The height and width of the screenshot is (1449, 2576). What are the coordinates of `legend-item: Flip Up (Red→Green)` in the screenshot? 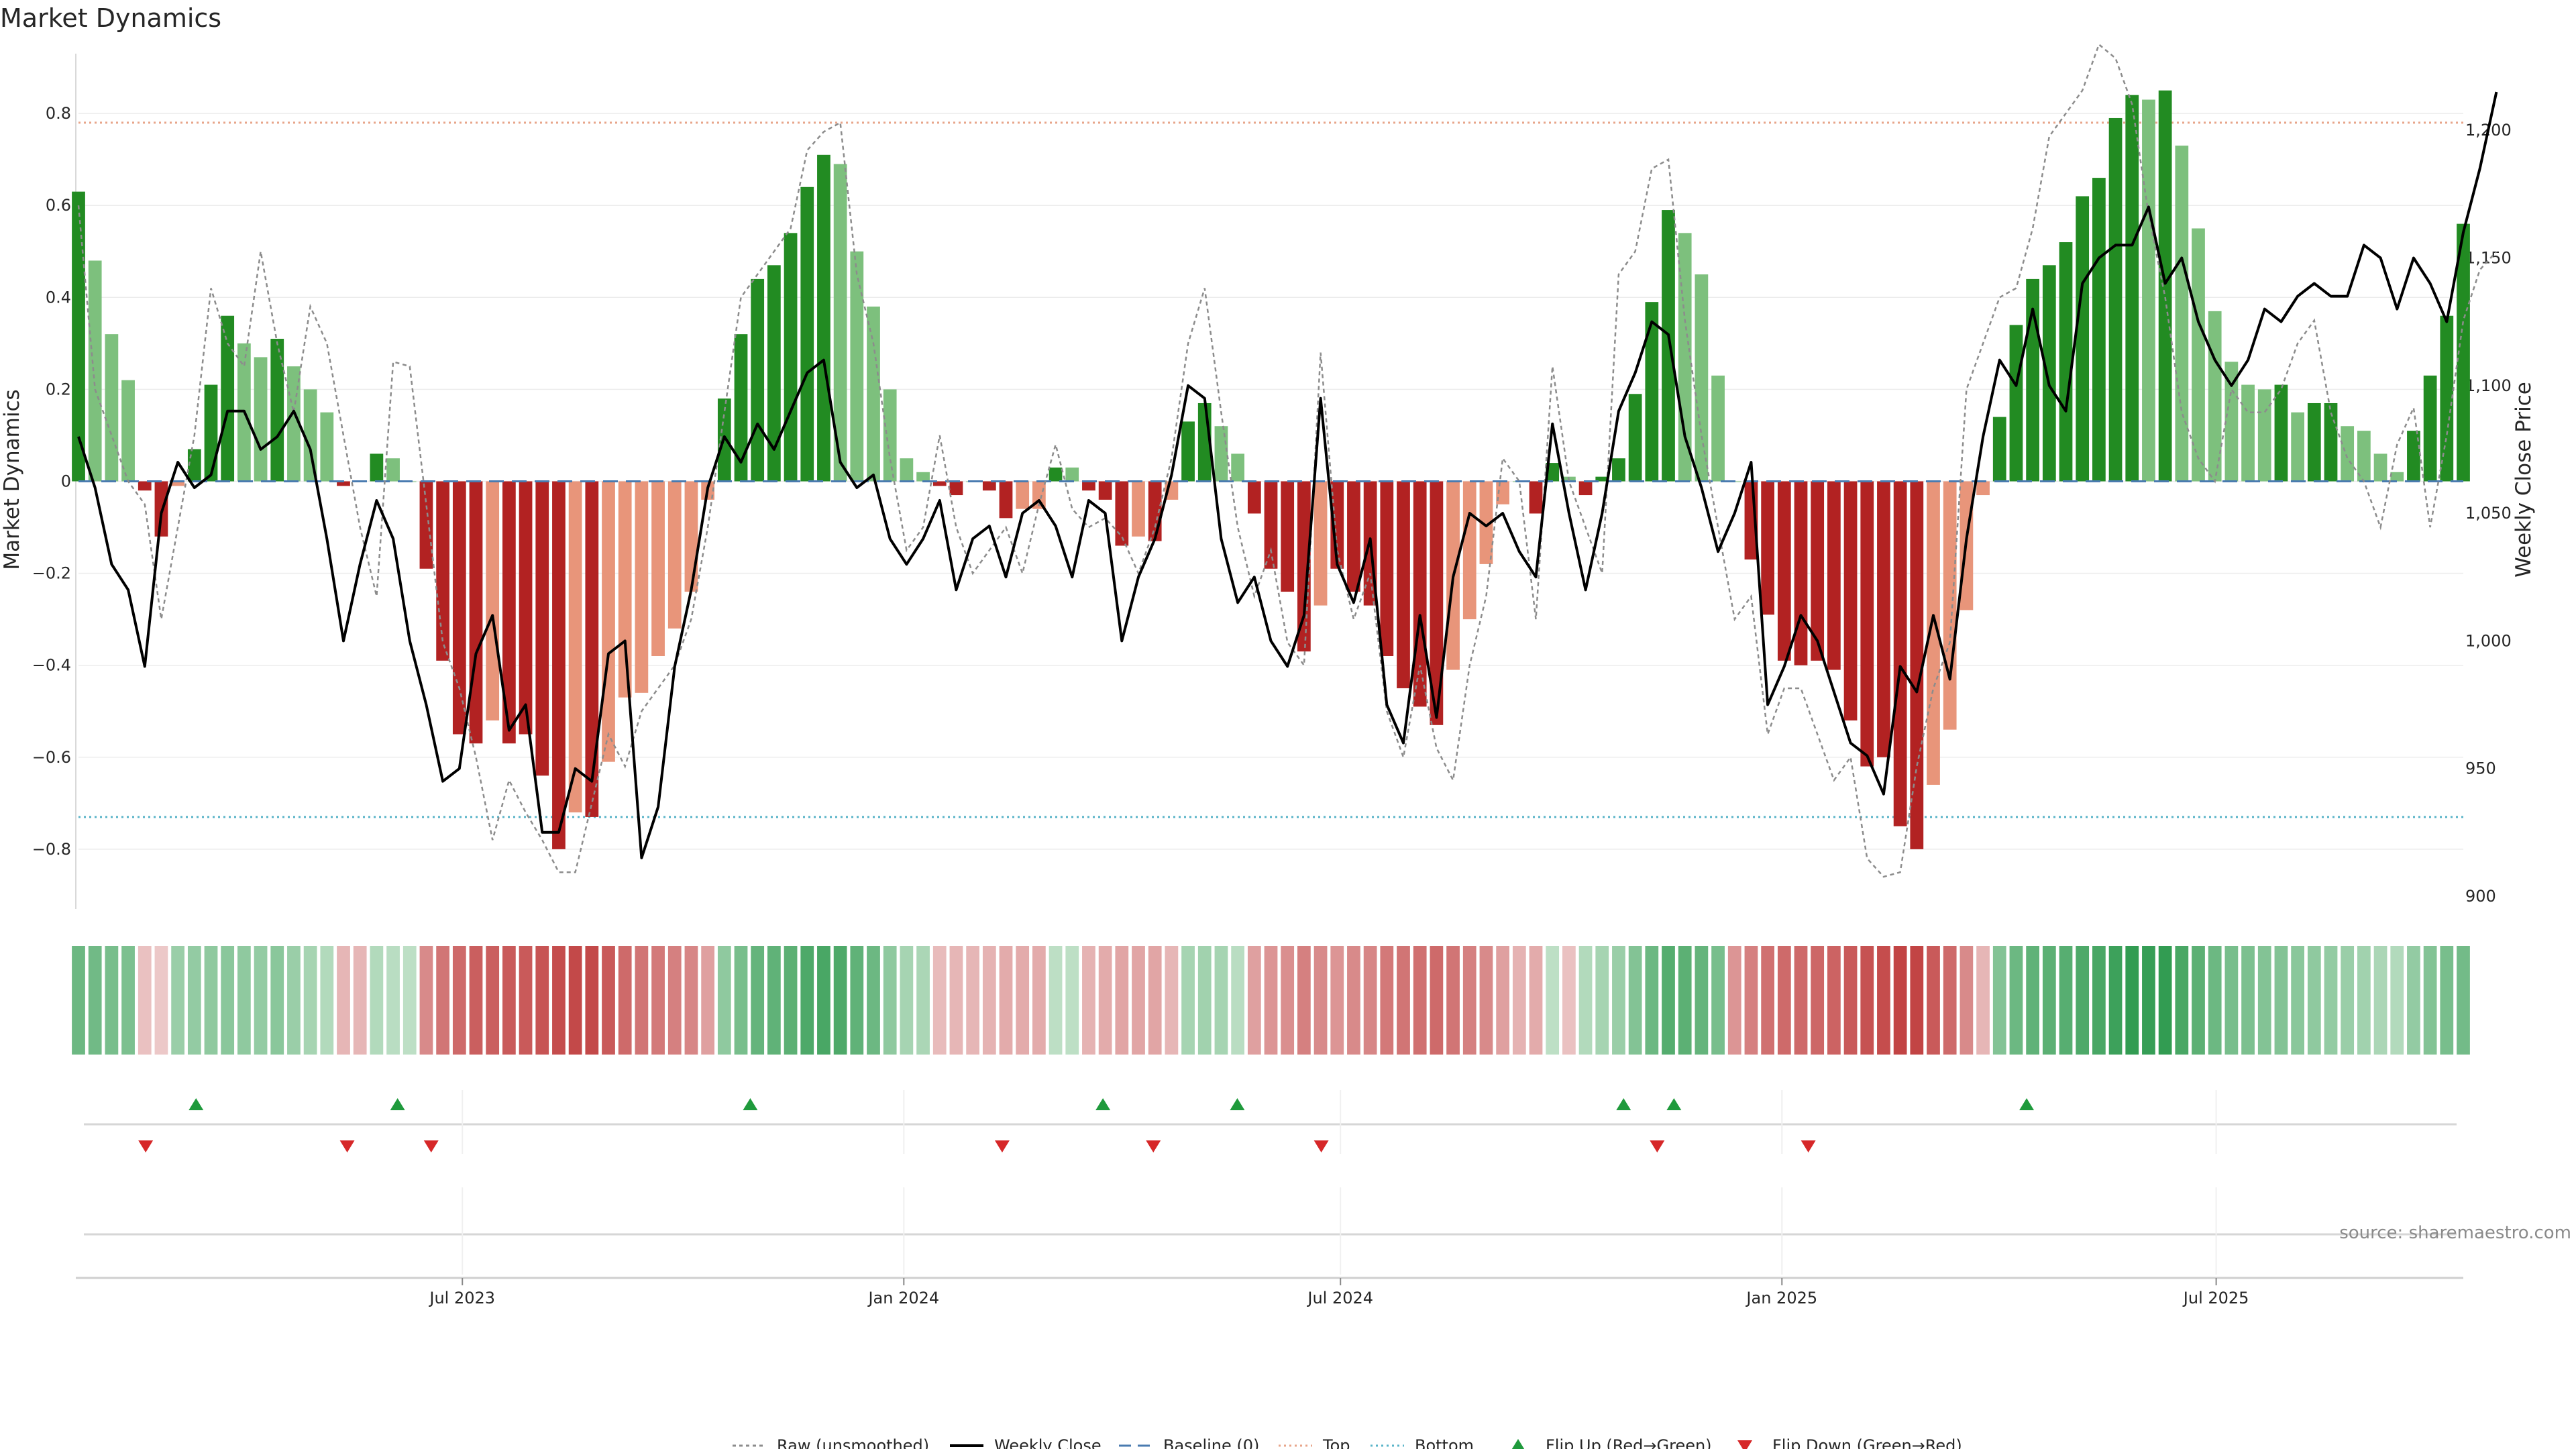 It's located at (1611, 1442).